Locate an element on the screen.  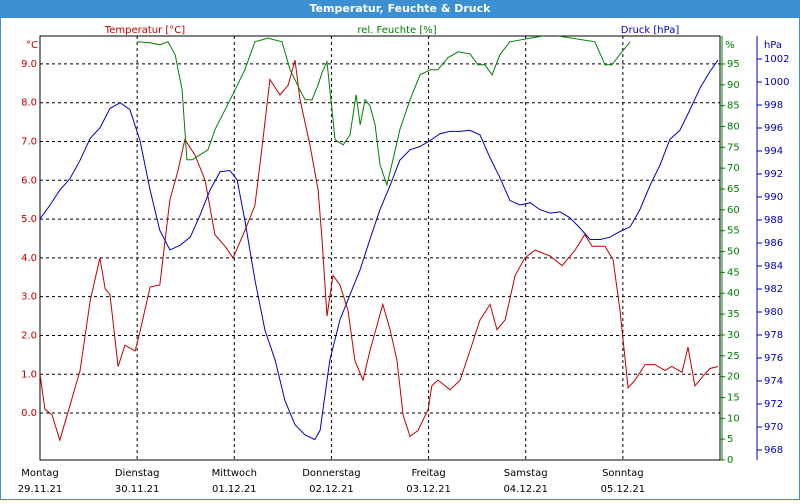
y2-tick-label: 60 is located at coordinates (733, 210).